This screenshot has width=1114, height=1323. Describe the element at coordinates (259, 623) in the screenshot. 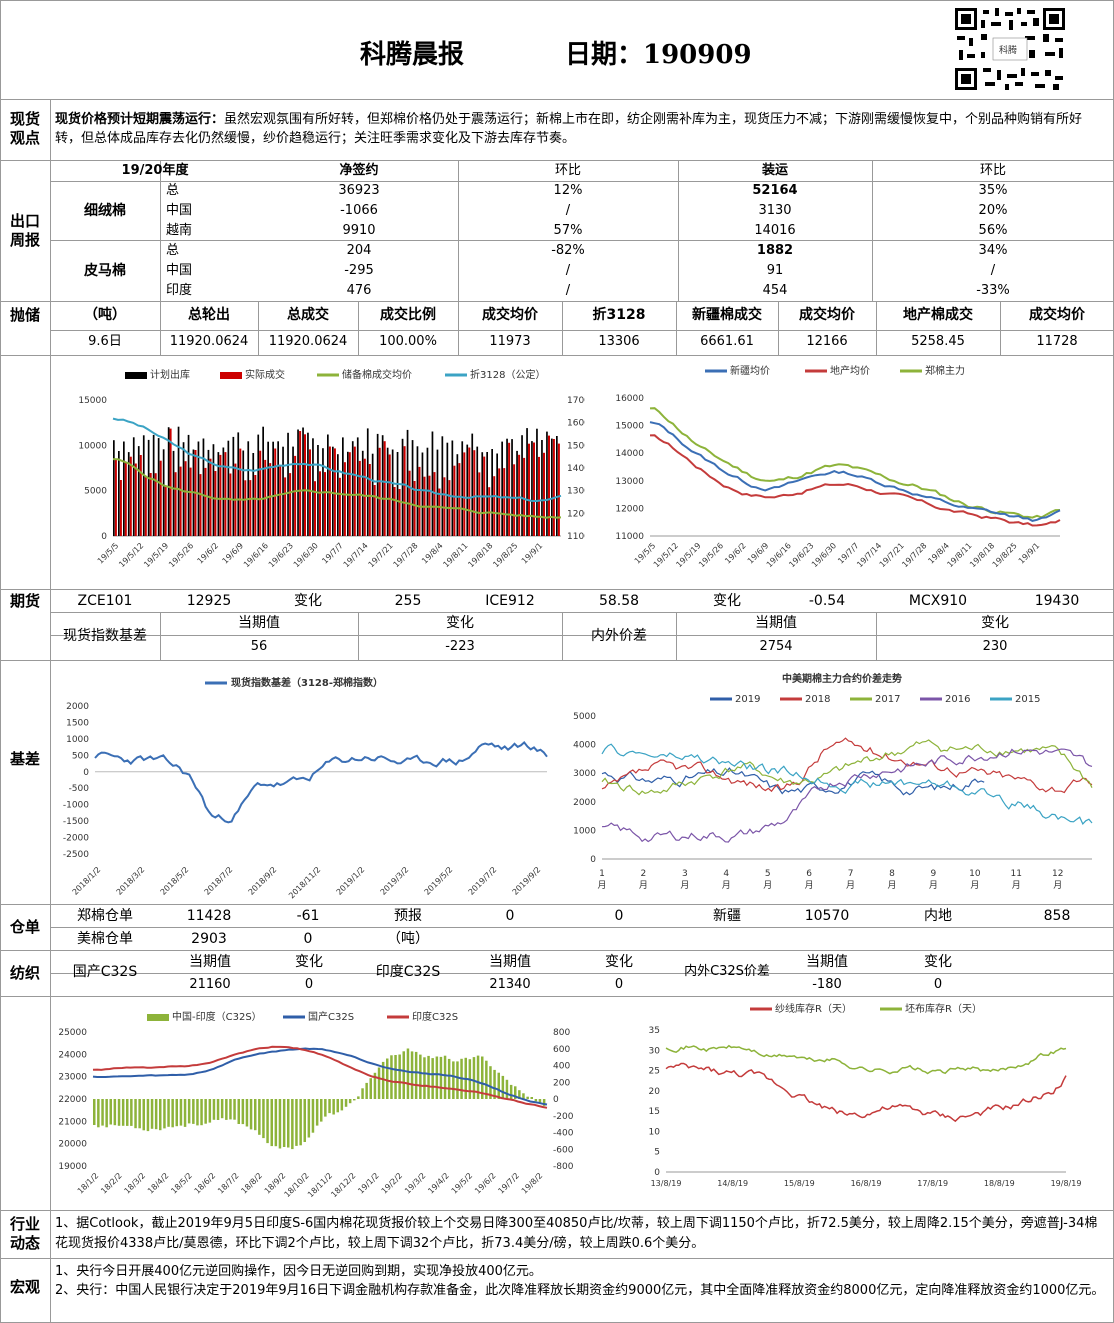

I see `basis-h1: 当期值` at that location.